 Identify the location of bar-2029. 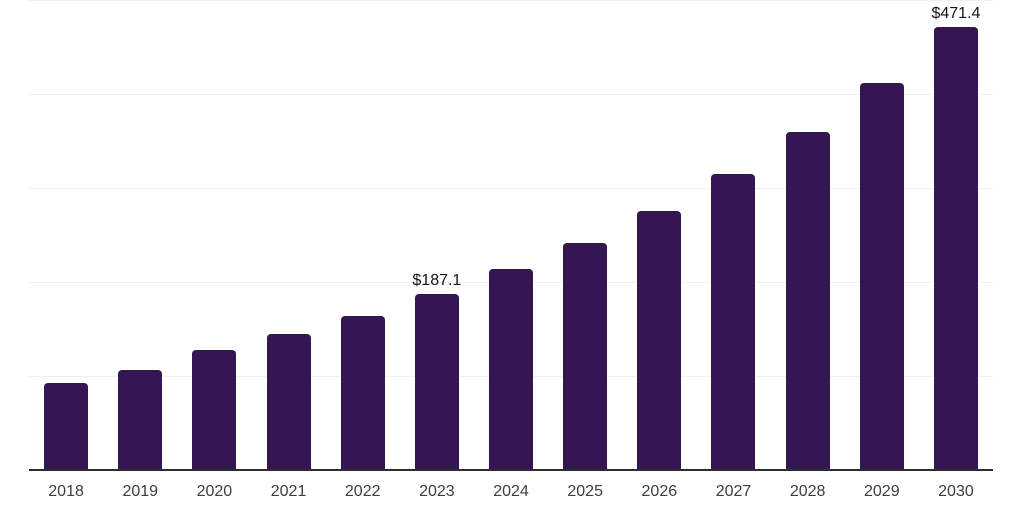
(881, 276).